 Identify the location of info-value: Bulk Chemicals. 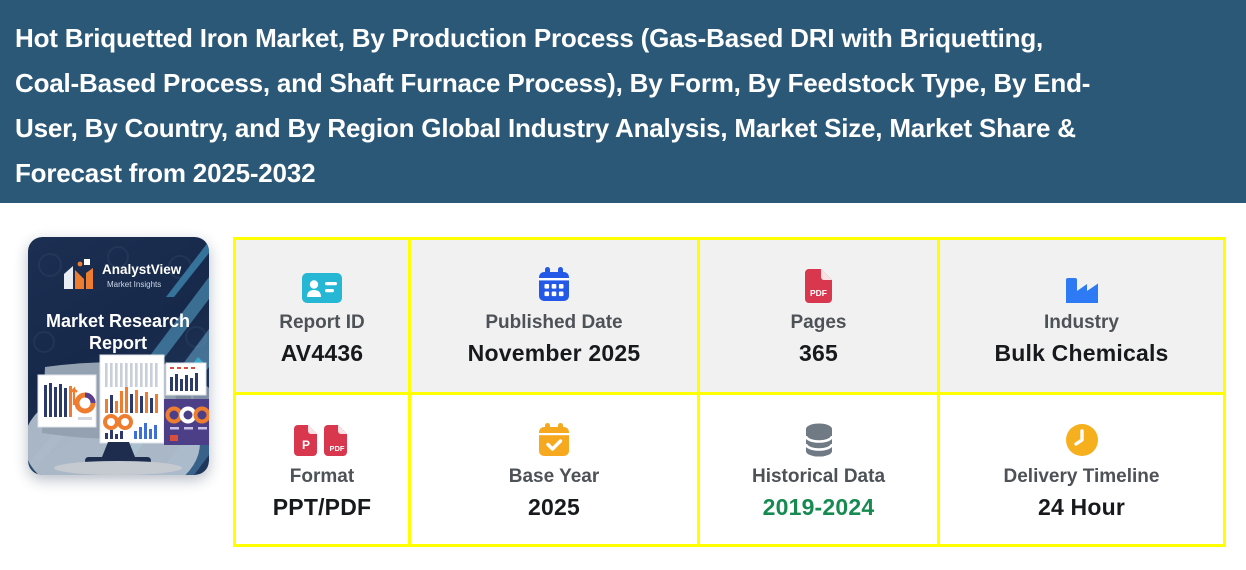
(1081, 353).